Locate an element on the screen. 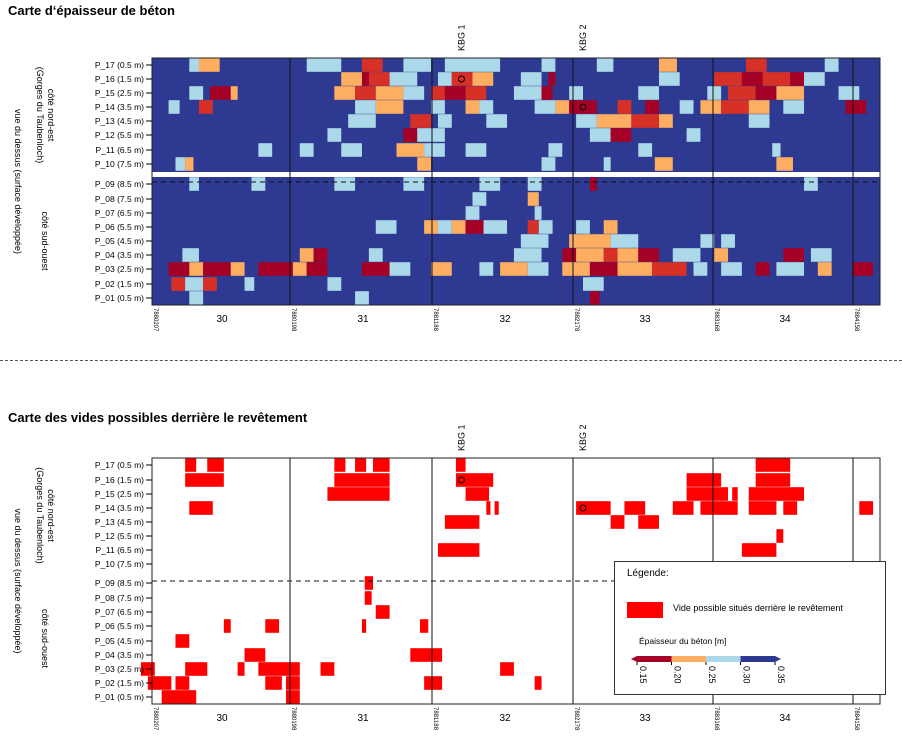 The height and width of the screenshot is (751, 902). scale-tick-label: 0.25 is located at coordinates (712, 675).